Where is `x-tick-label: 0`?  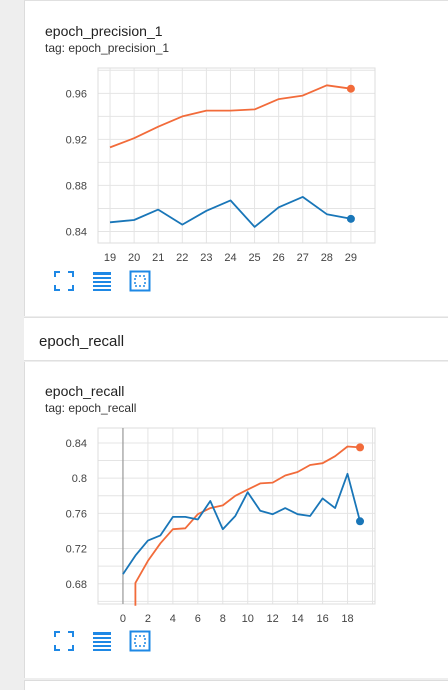
x-tick-label: 0 is located at coordinates (123, 619).